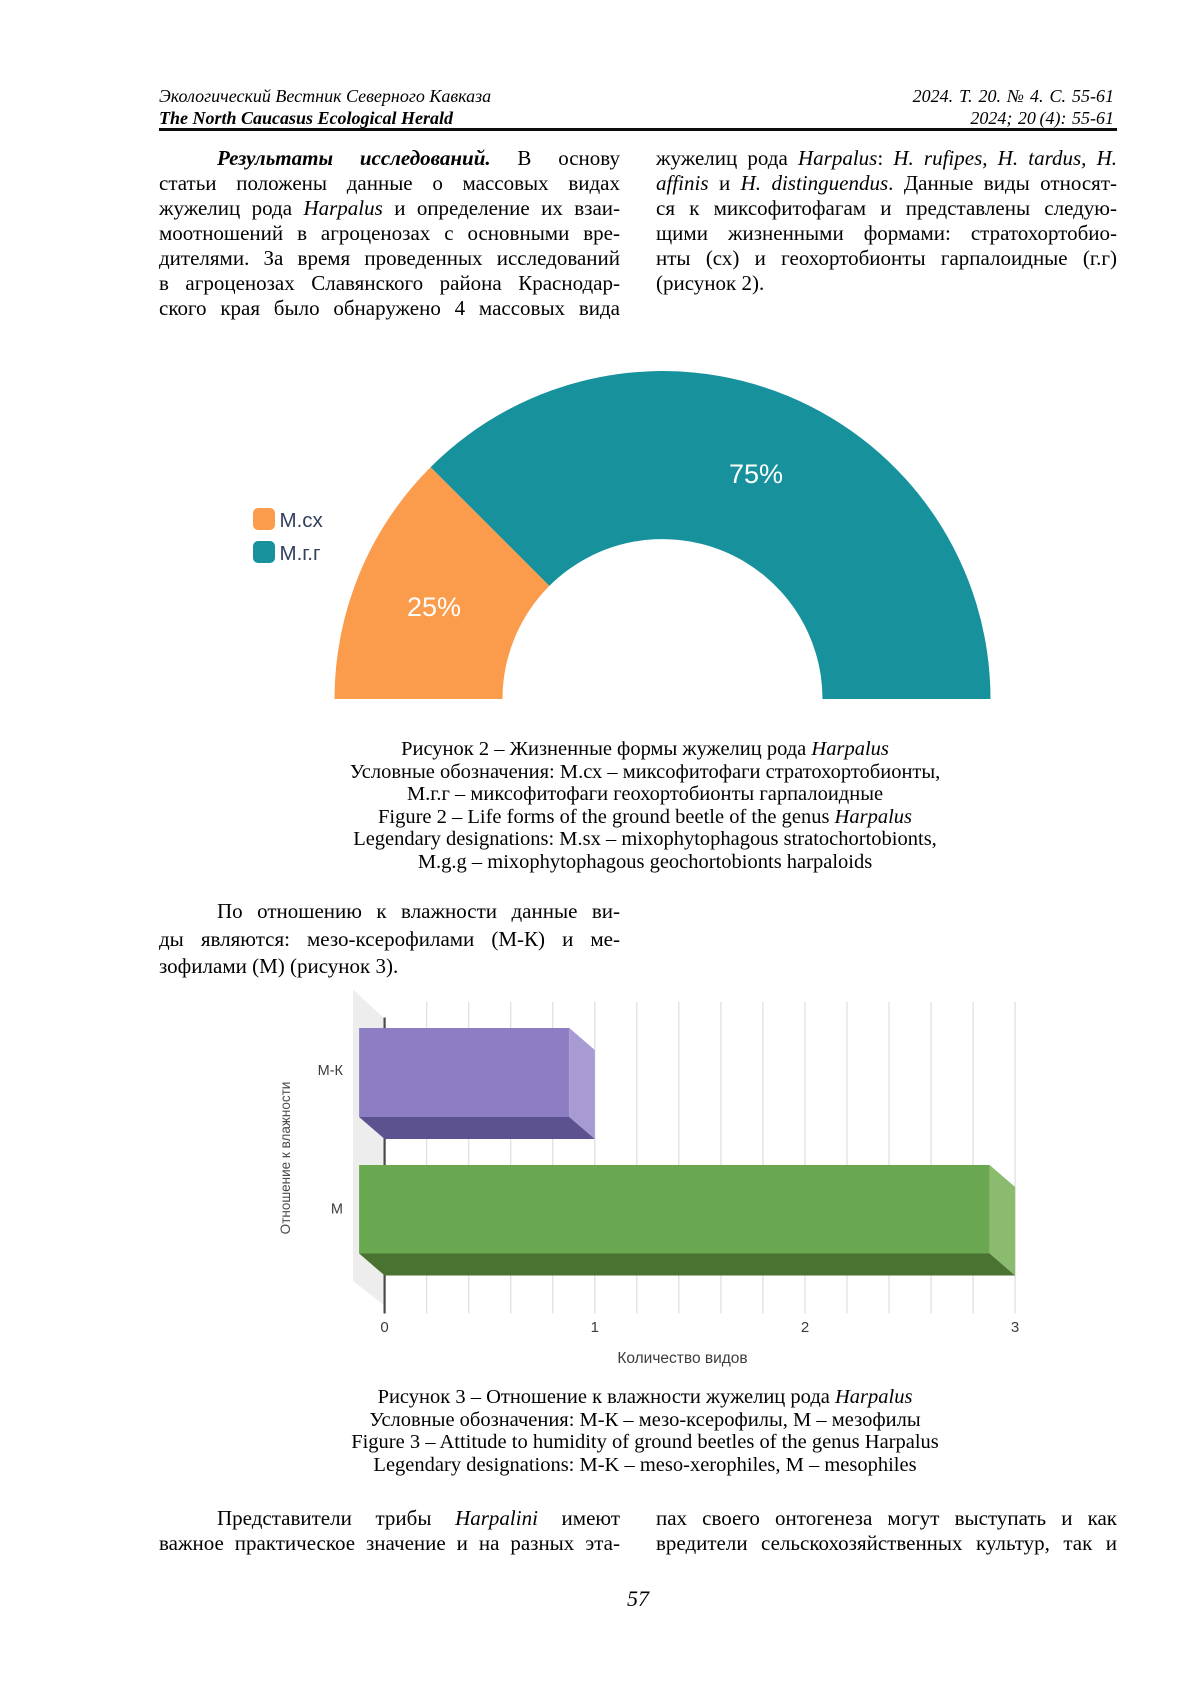 This screenshot has width=1200, height=1697. I want to click on svg-text: Отношение к влажности, so click(285, 1158).